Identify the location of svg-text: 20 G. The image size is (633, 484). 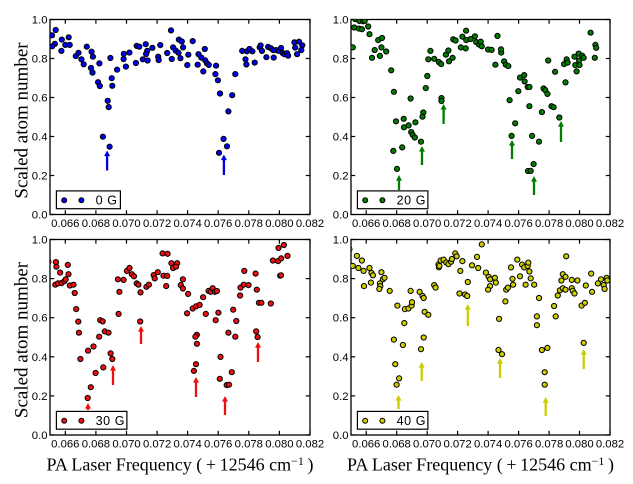
(412, 201).